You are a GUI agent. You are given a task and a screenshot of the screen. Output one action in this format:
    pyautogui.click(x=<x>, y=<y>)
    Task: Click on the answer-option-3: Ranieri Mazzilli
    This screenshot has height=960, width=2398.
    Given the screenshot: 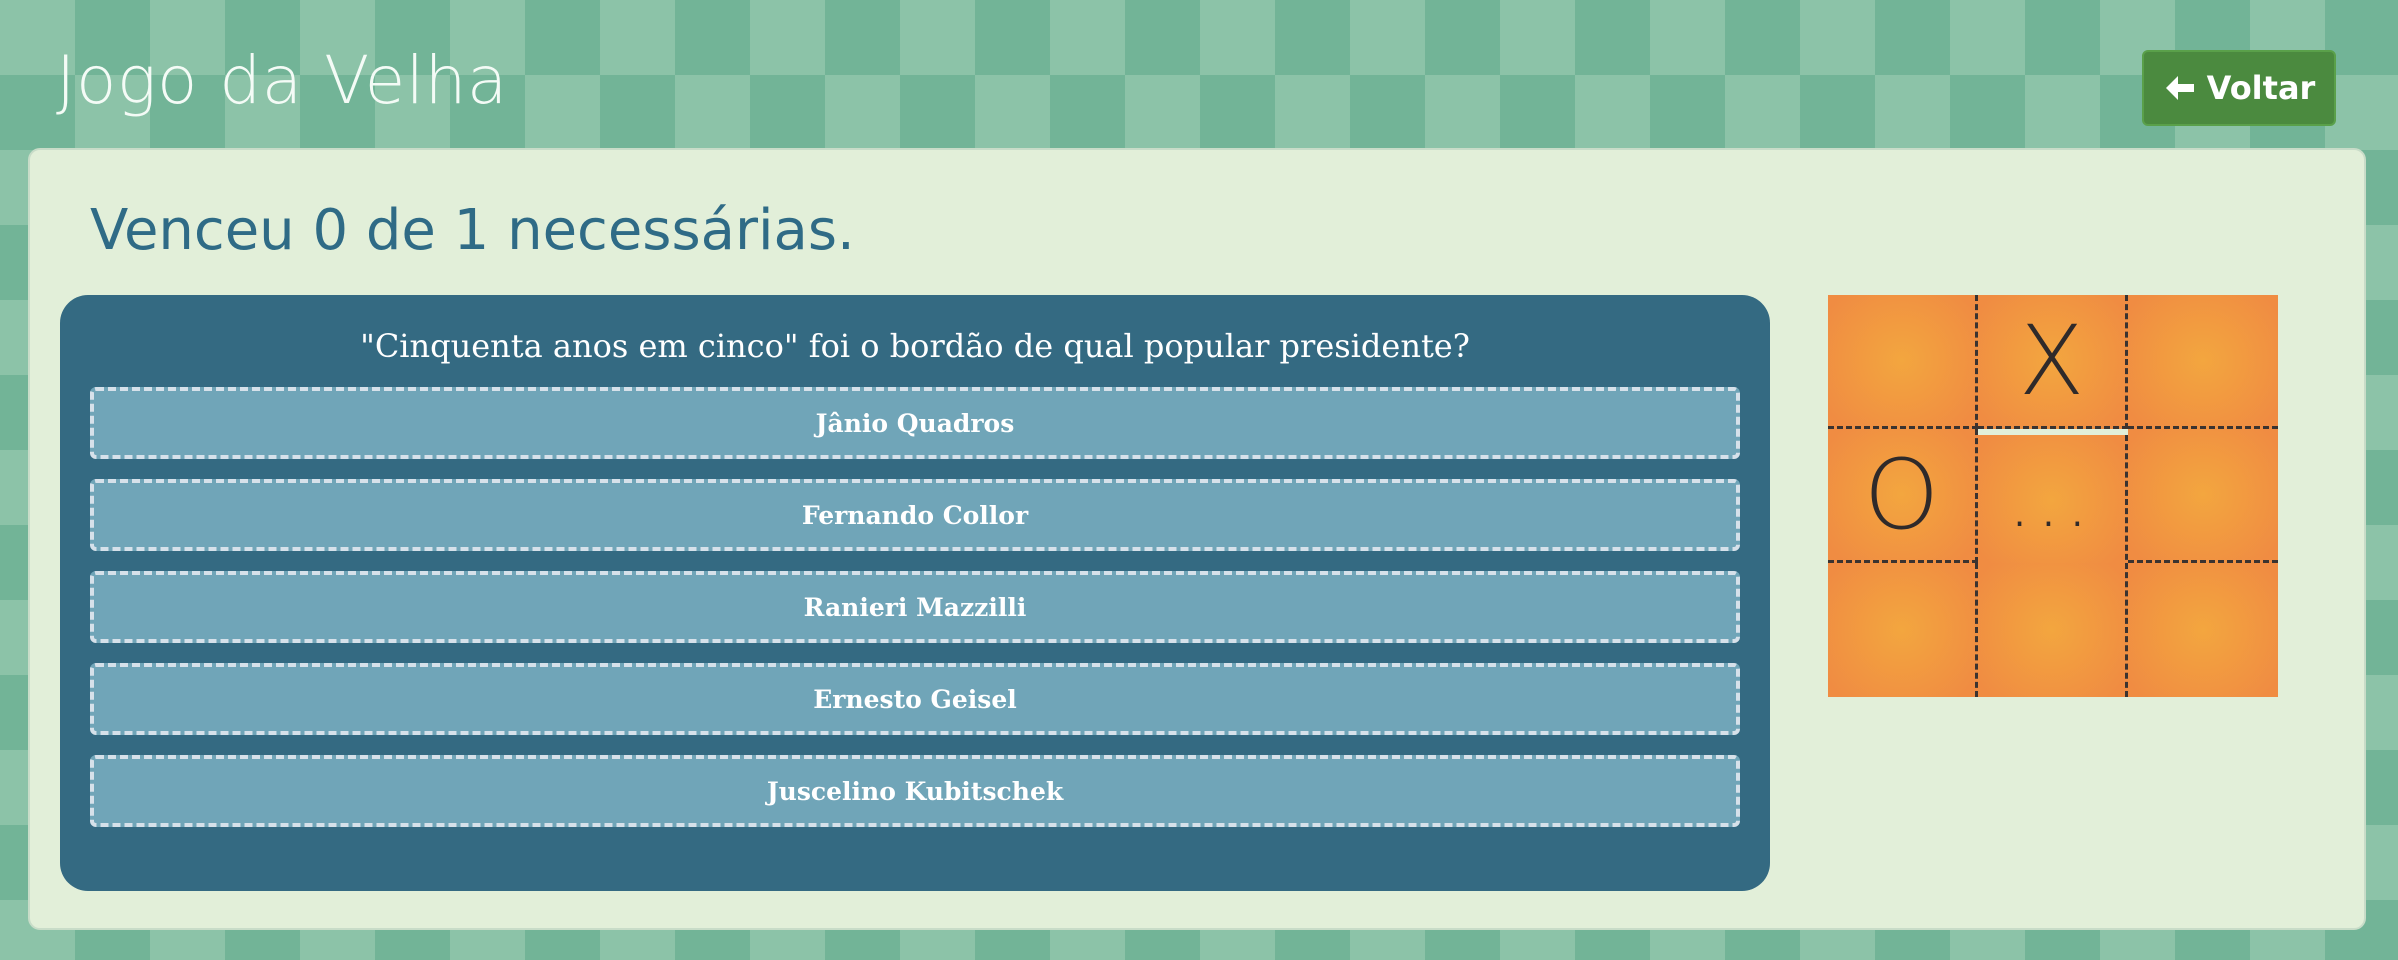 What is the action you would take?
    pyautogui.click(x=915, y=607)
    